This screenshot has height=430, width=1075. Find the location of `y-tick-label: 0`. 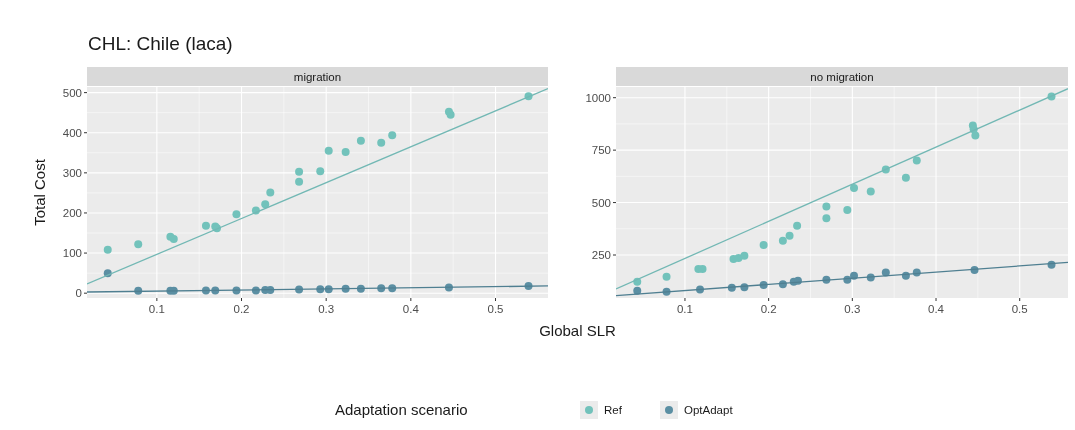

y-tick-label: 0 is located at coordinates (78, 293).